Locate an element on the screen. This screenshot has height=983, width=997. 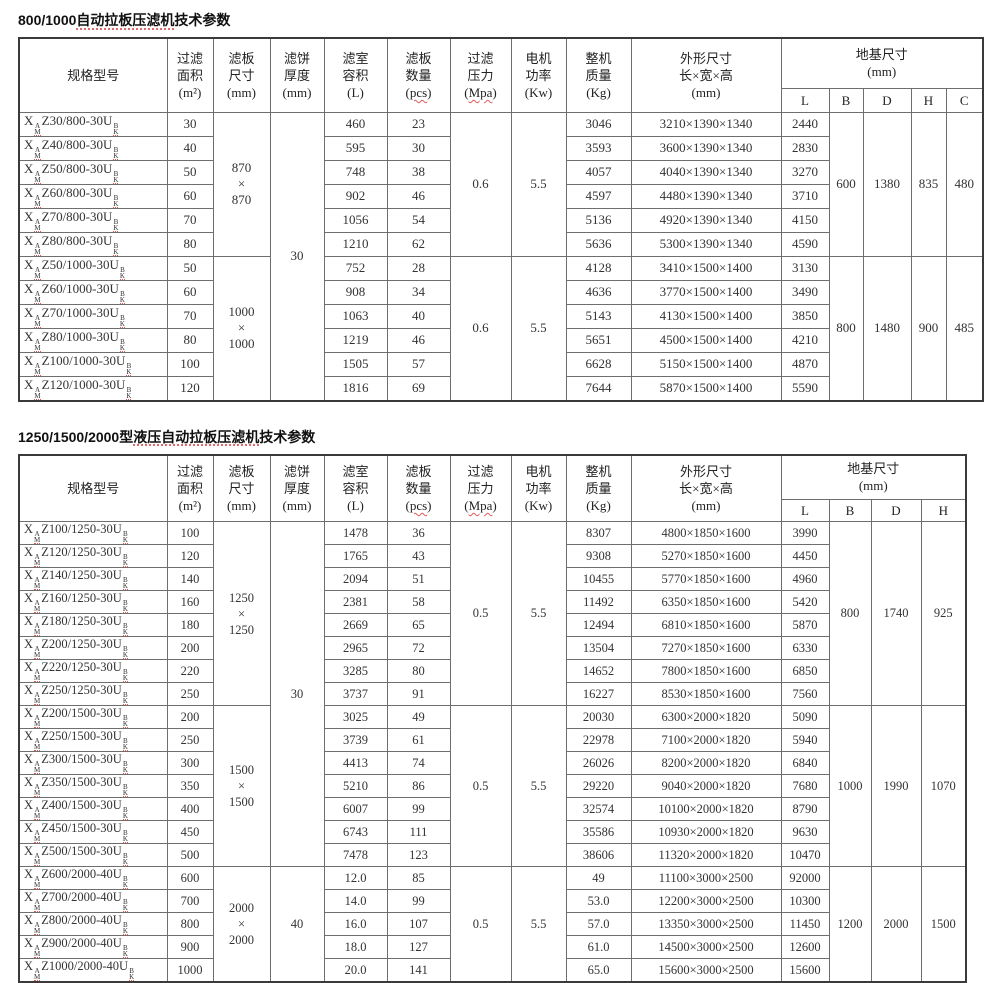
plate-count-cell: 65 is located at coordinates (418, 625).